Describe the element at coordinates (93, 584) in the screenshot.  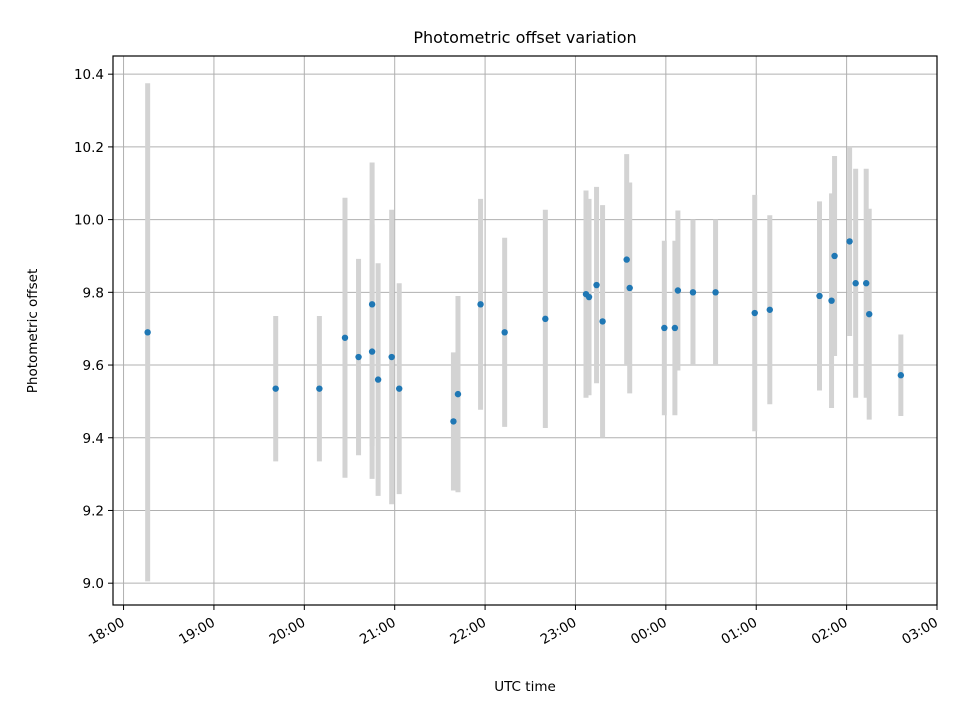
I see `y-tick-label: 9.0` at that location.